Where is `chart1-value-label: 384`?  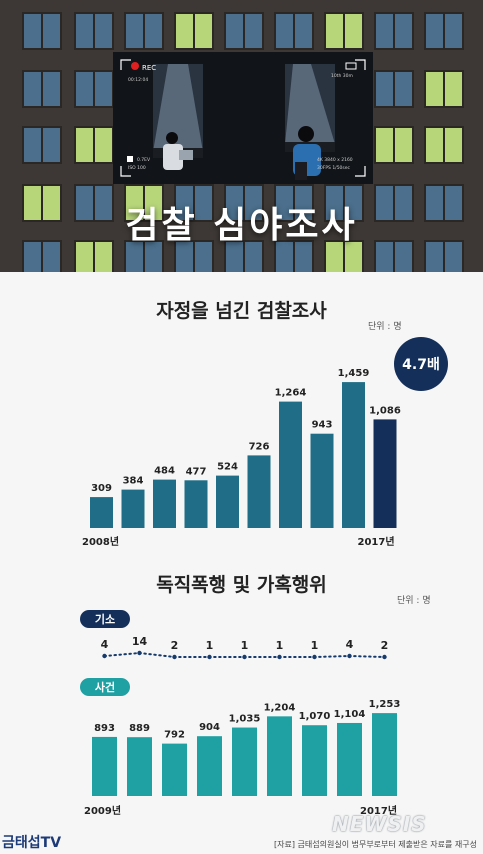
chart1-value-label: 384 is located at coordinates (133, 481).